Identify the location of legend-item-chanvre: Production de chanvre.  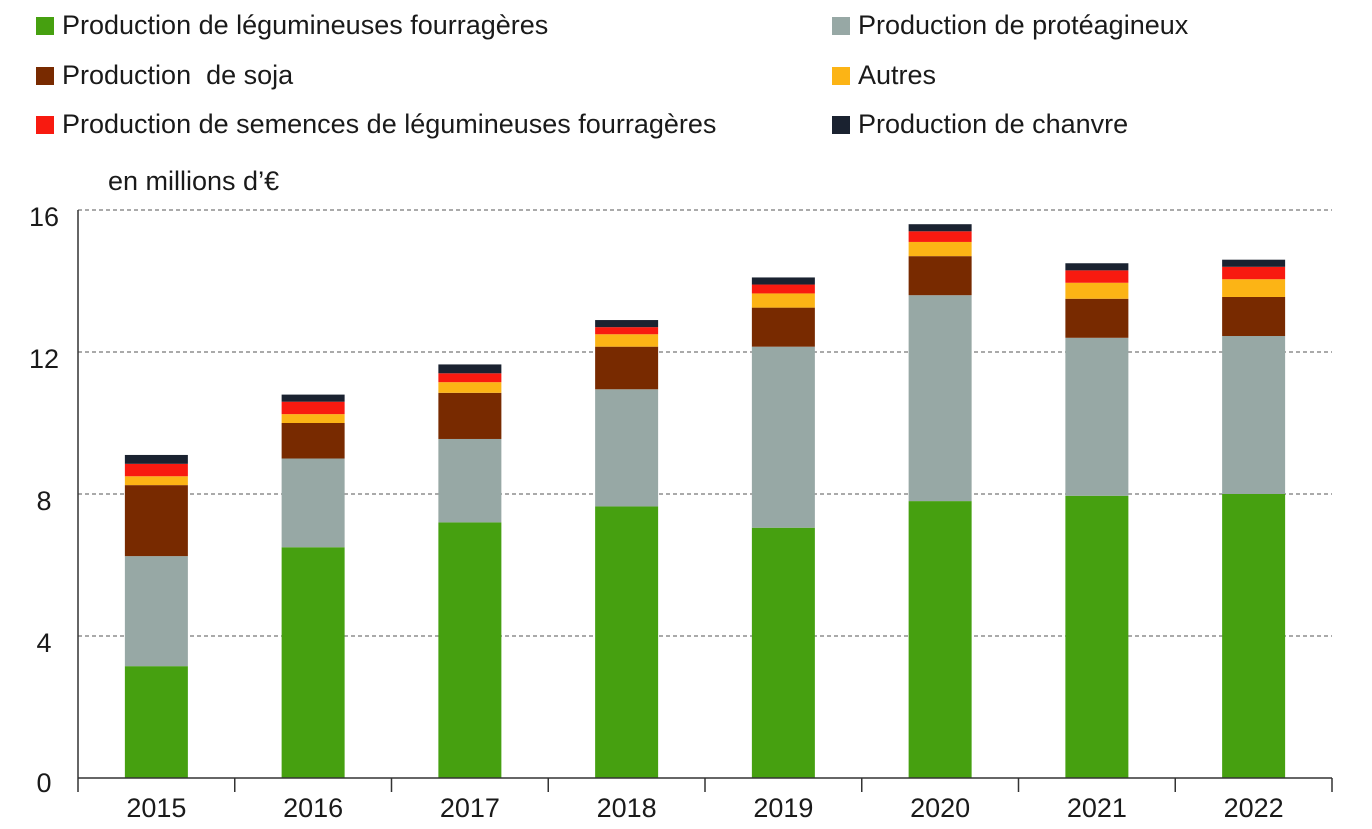
(980, 124).